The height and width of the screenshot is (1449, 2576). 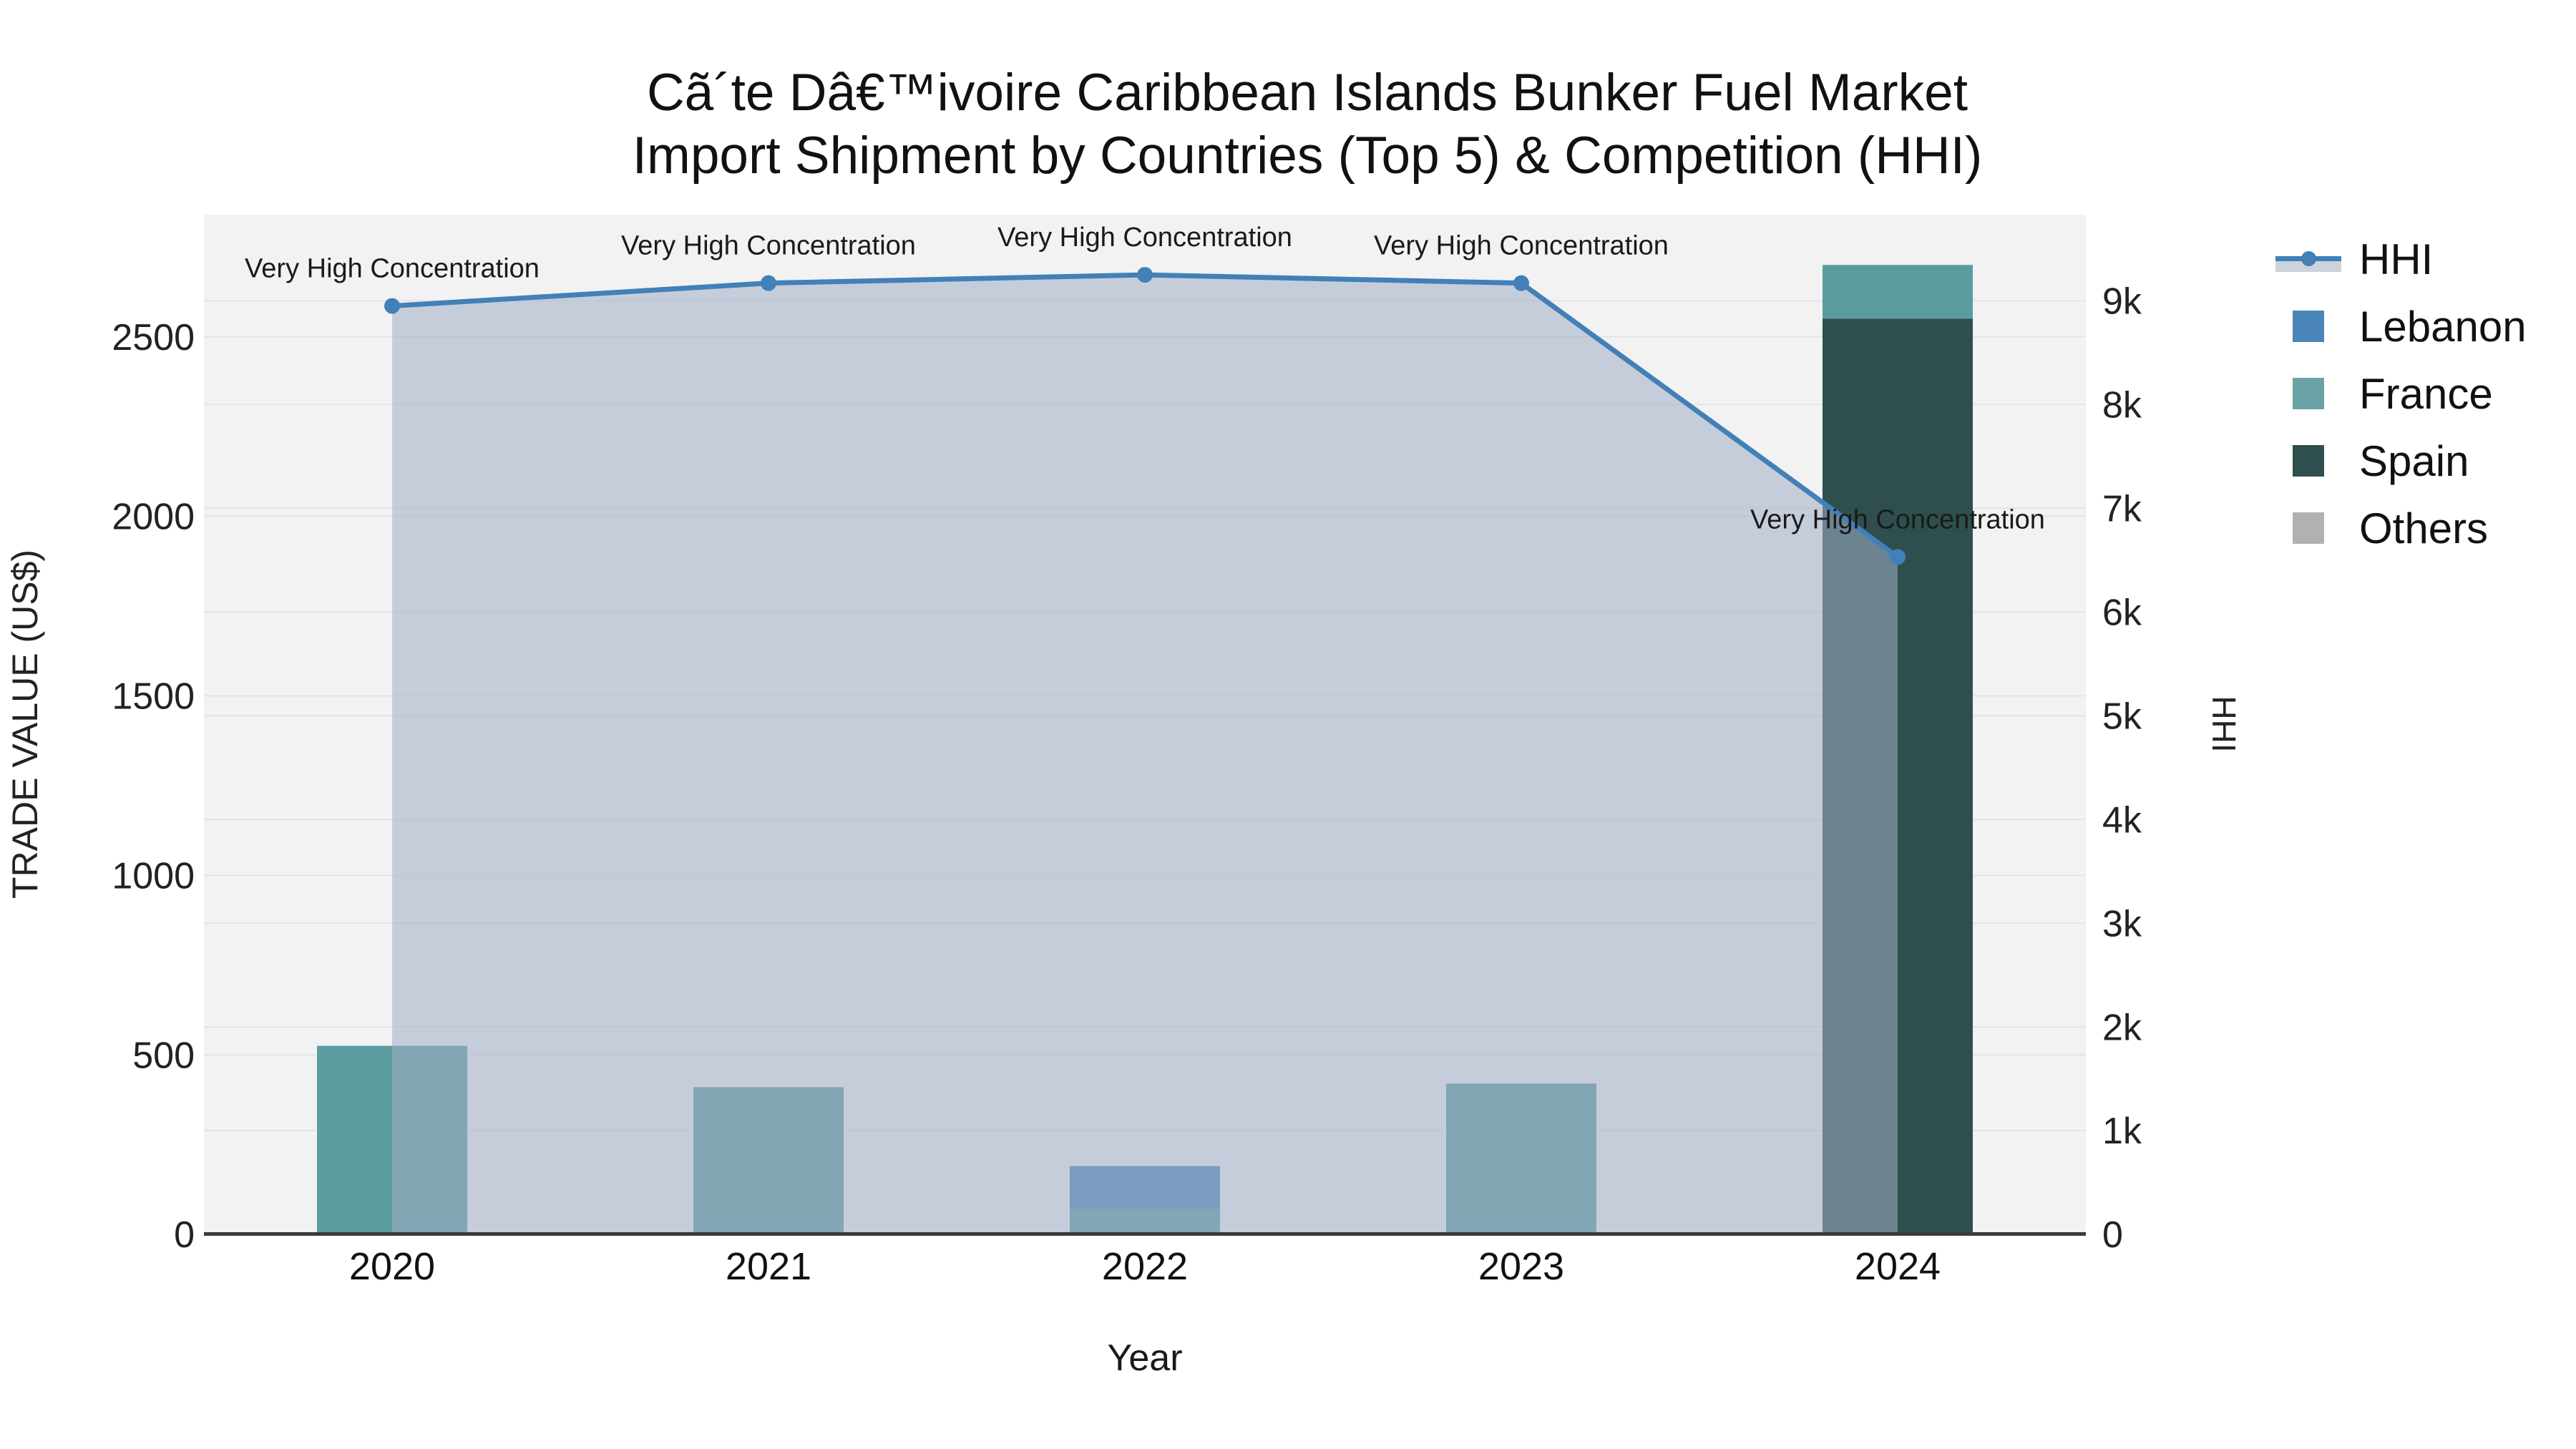 What do you see at coordinates (2122, 1131) in the screenshot?
I see `right-tick-1k: 1k` at bounding box center [2122, 1131].